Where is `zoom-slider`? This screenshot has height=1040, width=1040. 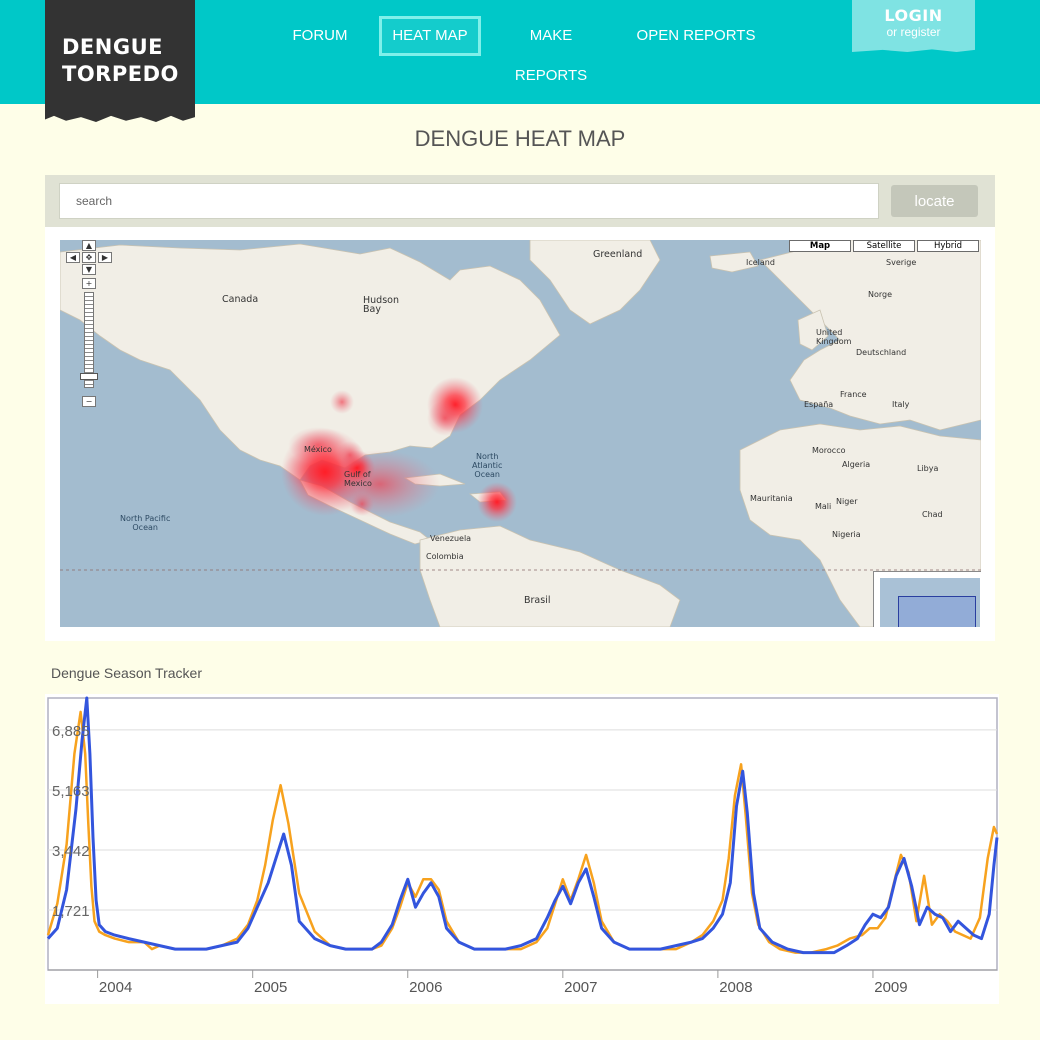 zoom-slider is located at coordinates (89, 340).